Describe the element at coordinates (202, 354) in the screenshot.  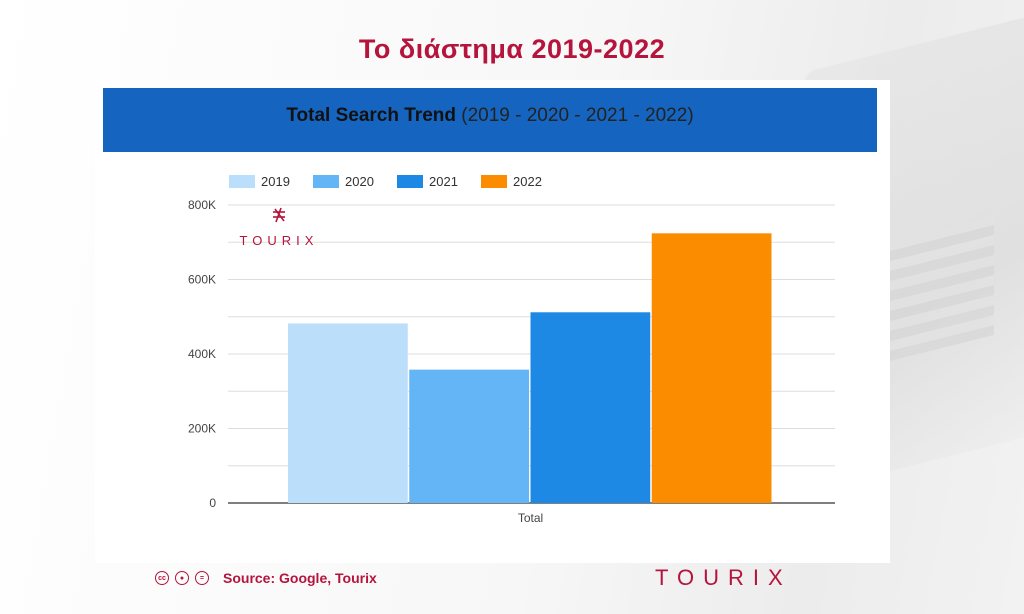
I see `y-tick-label: 400K` at that location.